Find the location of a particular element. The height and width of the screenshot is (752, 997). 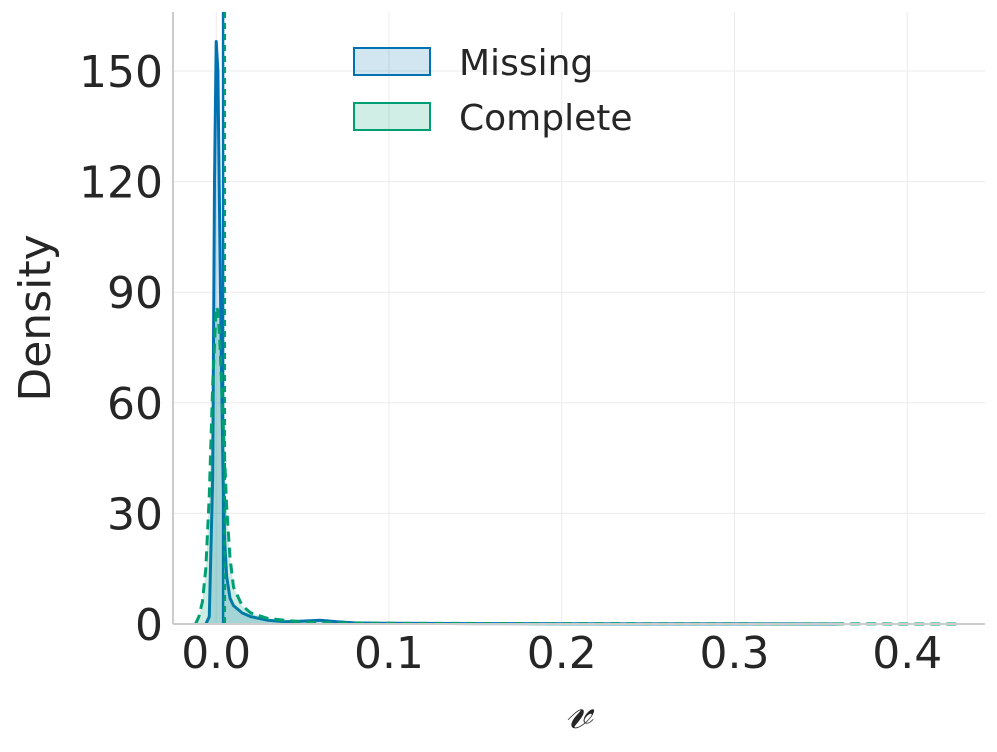

legend-swatch-complete is located at coordinates (392, 116).